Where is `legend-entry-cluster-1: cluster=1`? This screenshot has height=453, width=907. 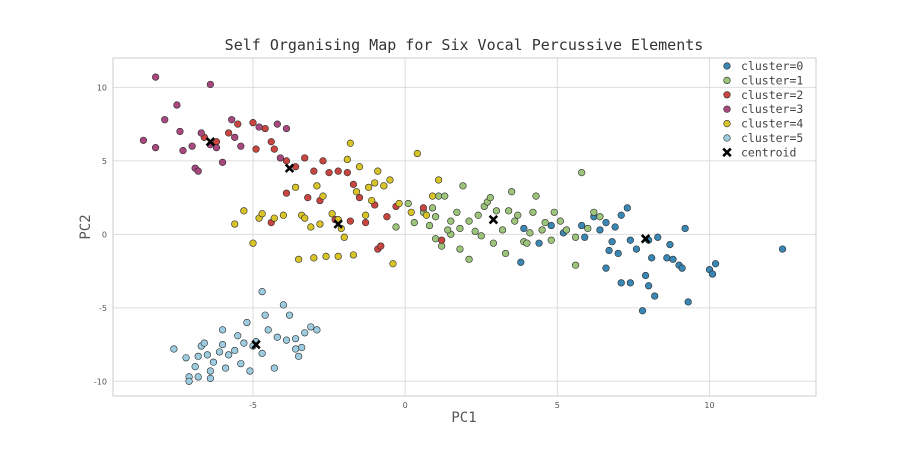
legend-entry-cluster-1: cluster=1 is located at coordinates (763, 80).